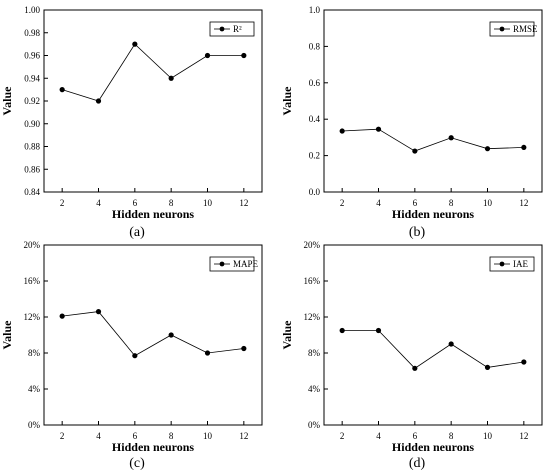  Describe the element at coordinates (315, 10) in the screenshot. I see `y-tick-label: 1.0` at that location.